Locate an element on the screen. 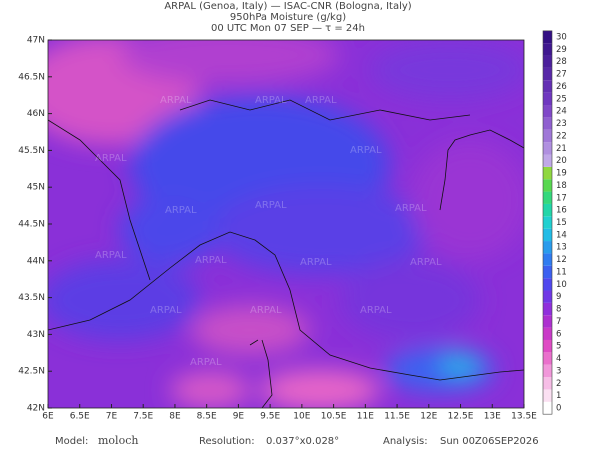 Image resolution: width=600 pixels, height=454 pixels. header-line: 950hPa Moisture (g/kg) is located at coordinates (288, 17).